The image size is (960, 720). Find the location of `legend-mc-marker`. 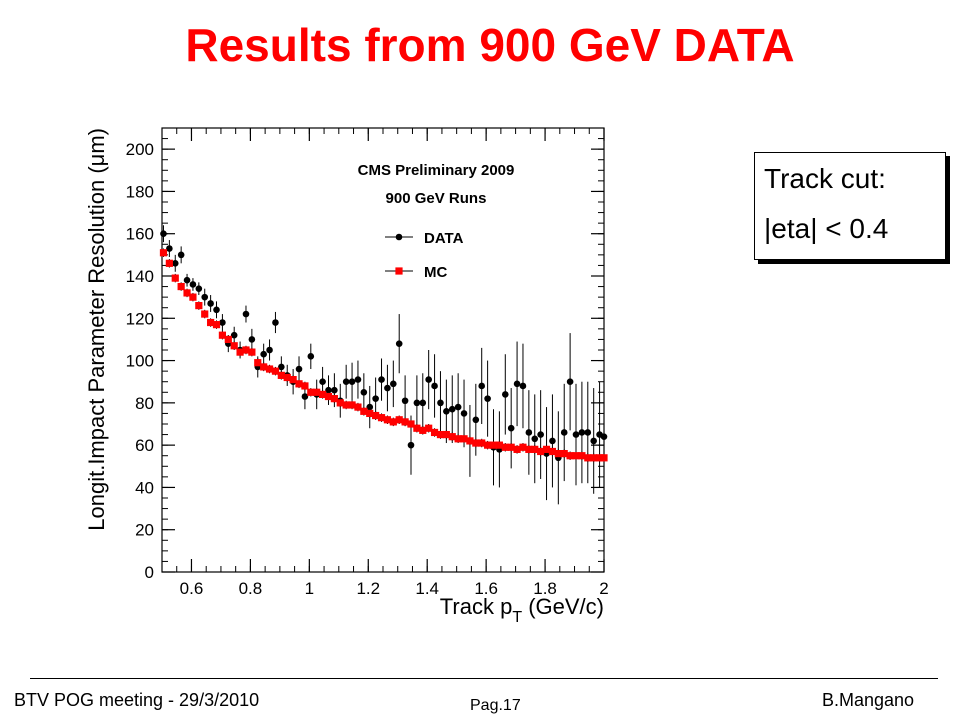

legend-mc-marker is located at coordinates (399, 271).